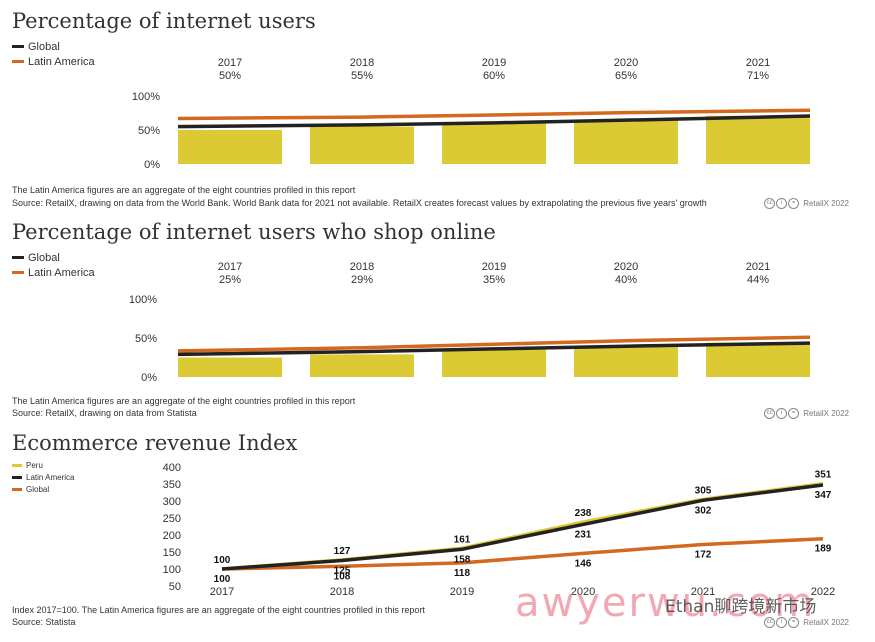  What do you see at coordinates (823, 592) in the screenshot?
I see `x-tick-label: 2022` at bounding box center [823, 592].